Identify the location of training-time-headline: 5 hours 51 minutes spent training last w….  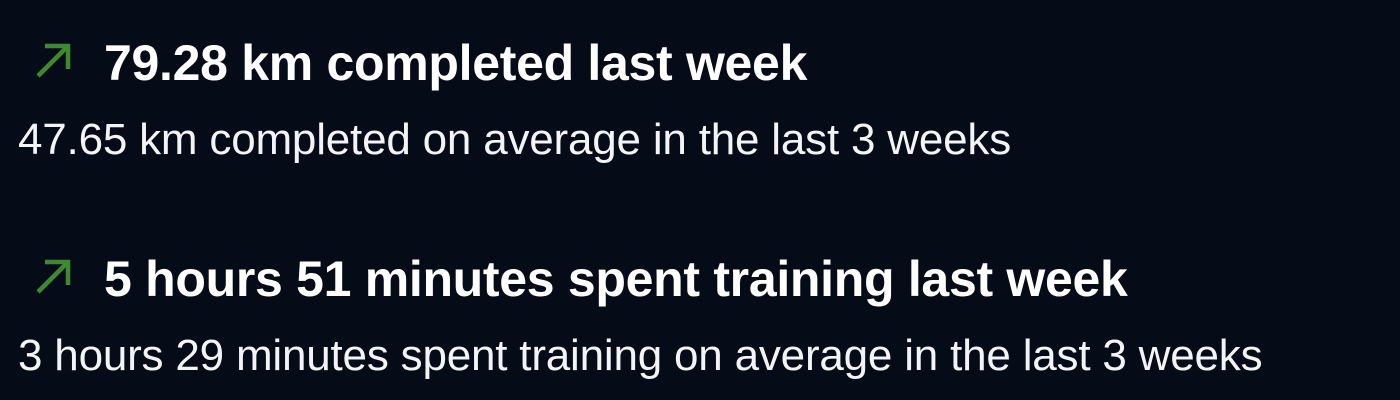
(616, 279).